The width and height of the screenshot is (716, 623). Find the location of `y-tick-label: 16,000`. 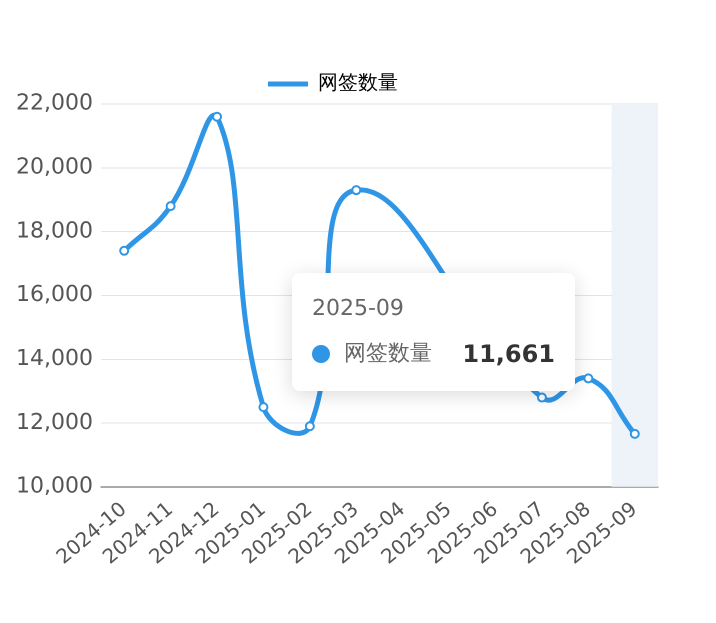

y-tick-label: 16,000 is located at coordinates (54, 295).